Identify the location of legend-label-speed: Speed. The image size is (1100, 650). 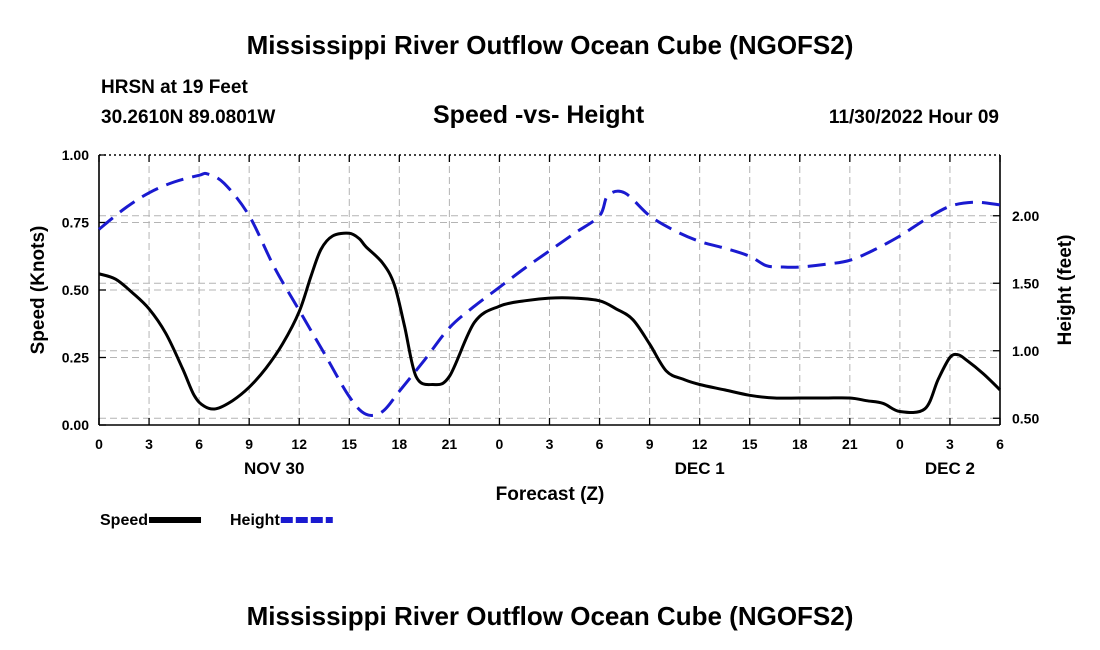
(124, 520).